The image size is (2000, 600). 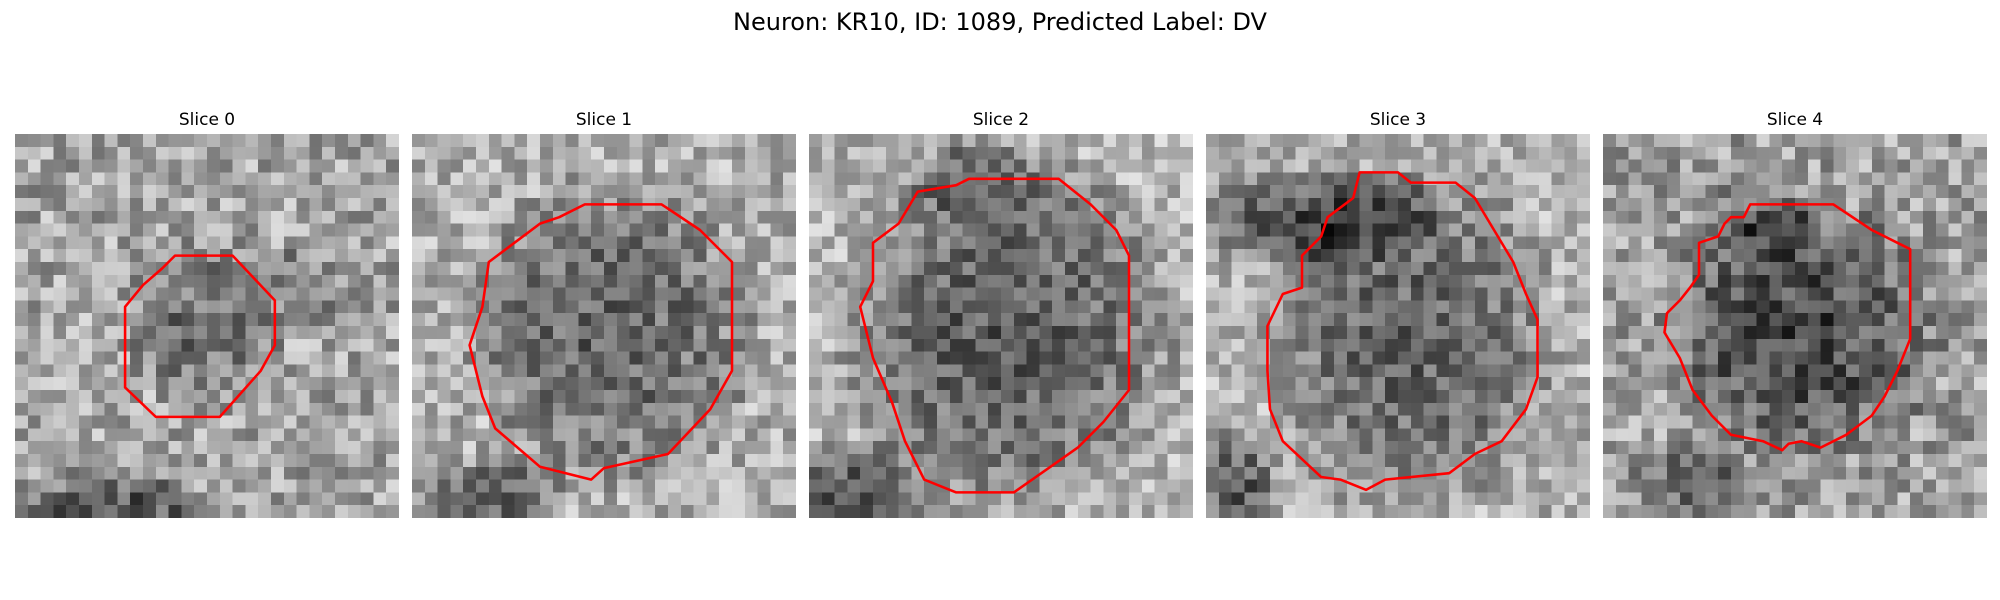 I want to click on slice-title: Slice 0, so click(x=207, y=120).